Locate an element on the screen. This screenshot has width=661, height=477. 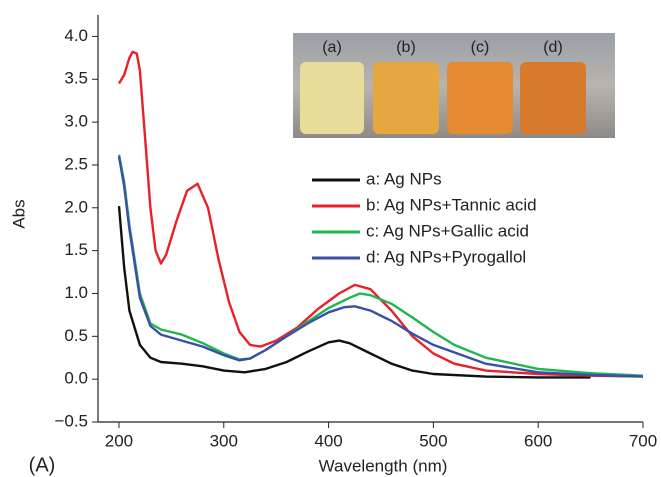
y-axis-label: Abs is located at coordinates (18, 213).